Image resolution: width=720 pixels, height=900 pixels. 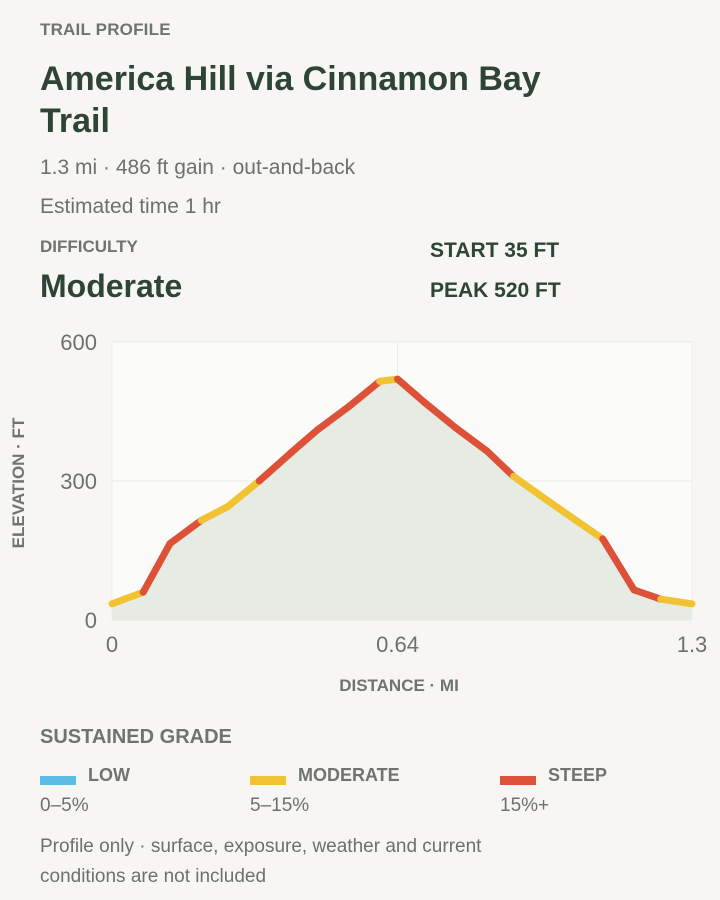 I want to click on legend-name: LOW, so click(x=109, y=775).